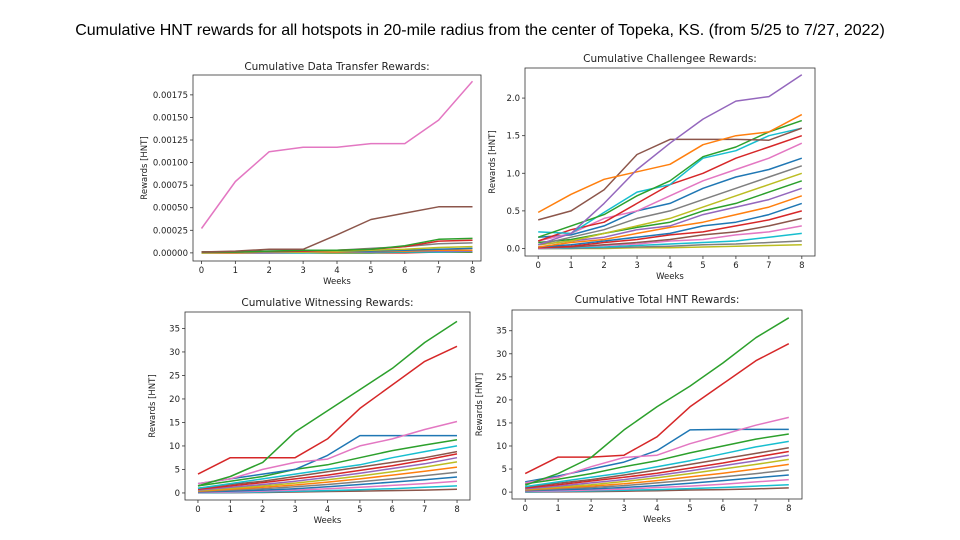 This screenshot has height=540, width=960. Describe the element at coordinates (174, 447) in the screenshot. I see `y-tick-label: 10` at that location.